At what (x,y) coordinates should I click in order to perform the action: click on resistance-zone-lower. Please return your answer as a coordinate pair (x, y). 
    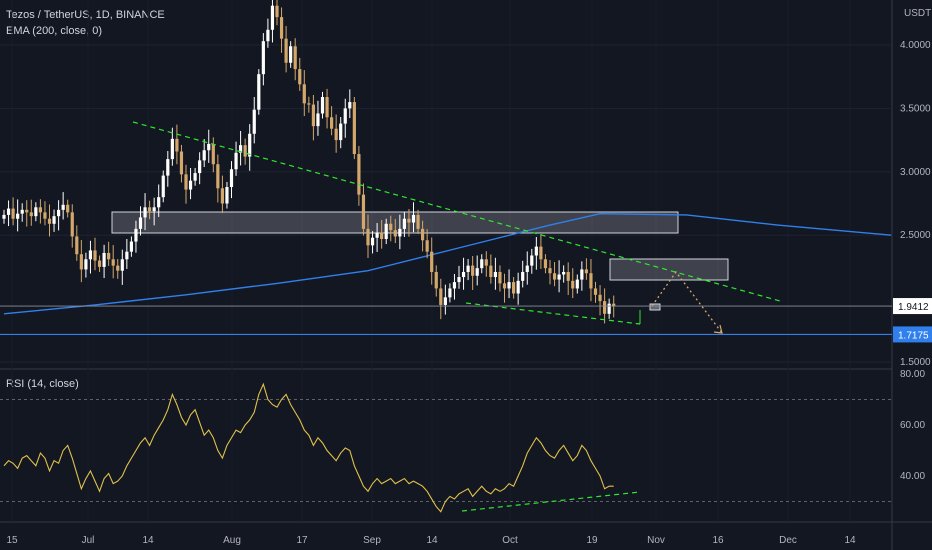
    Looking at the image, I should click on (669, 269).